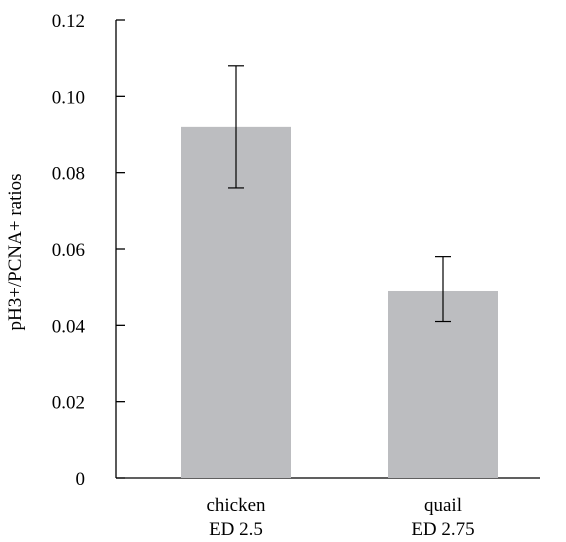 The width and height of the screenshot is (566, 542). Describe the element at coordinates (443, 505) in the screenshot. I see `x-category-label: quail` at that location.